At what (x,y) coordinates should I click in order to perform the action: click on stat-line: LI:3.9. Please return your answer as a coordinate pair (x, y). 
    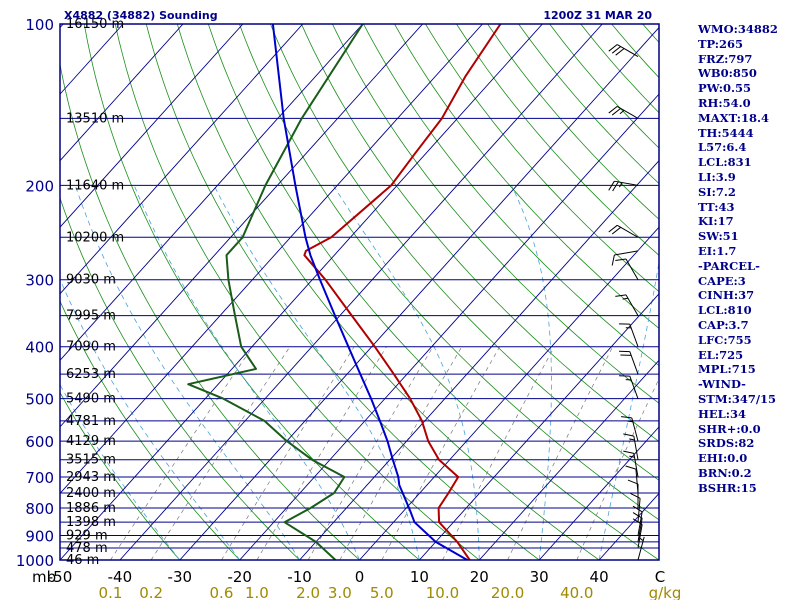
    Looking at the image, I should click on (717, 176).